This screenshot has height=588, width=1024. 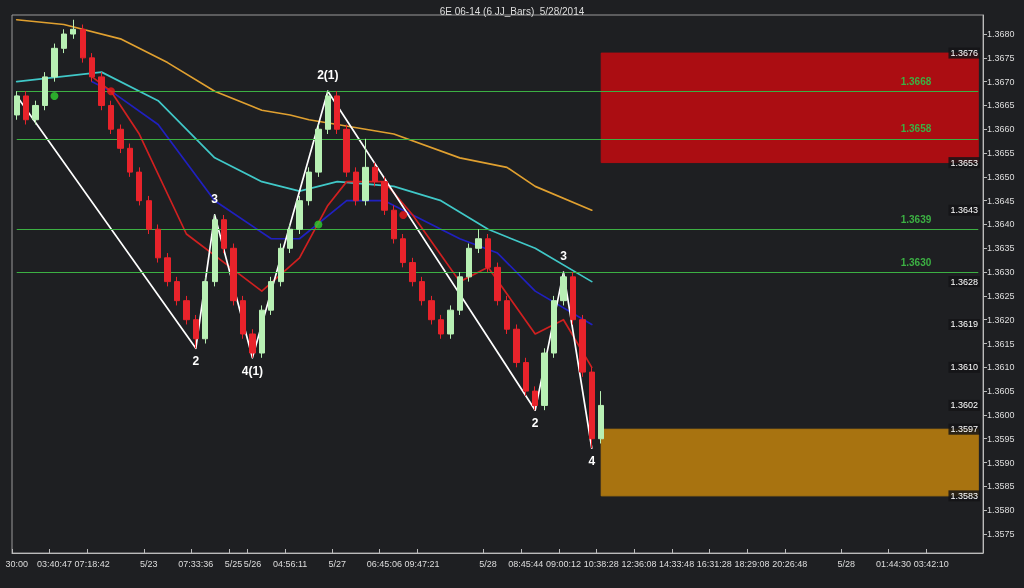 I want to click on x-tick-label: 5/27, so click(x=337, y=563).